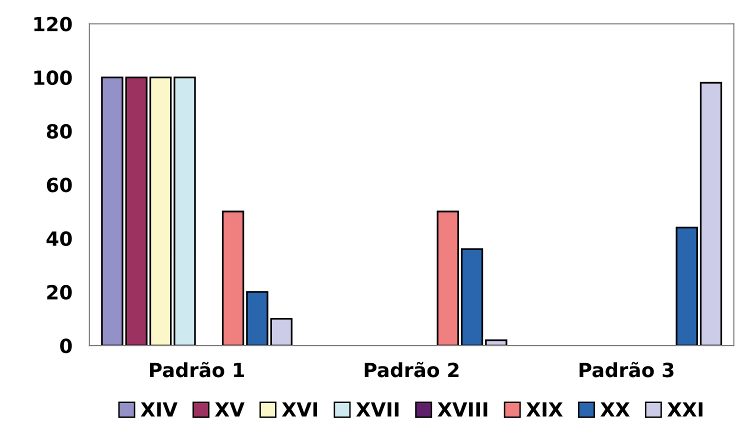  Describe the element at coordinates (615, 409) in the screenshot. I see `legend-label: XX` at that location.